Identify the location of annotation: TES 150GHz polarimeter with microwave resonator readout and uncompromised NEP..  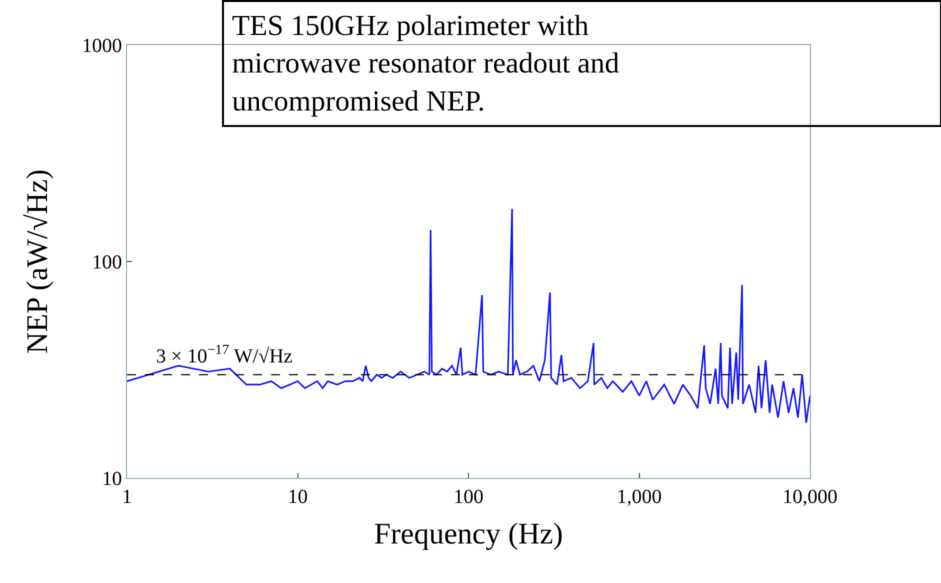
(426, 64).